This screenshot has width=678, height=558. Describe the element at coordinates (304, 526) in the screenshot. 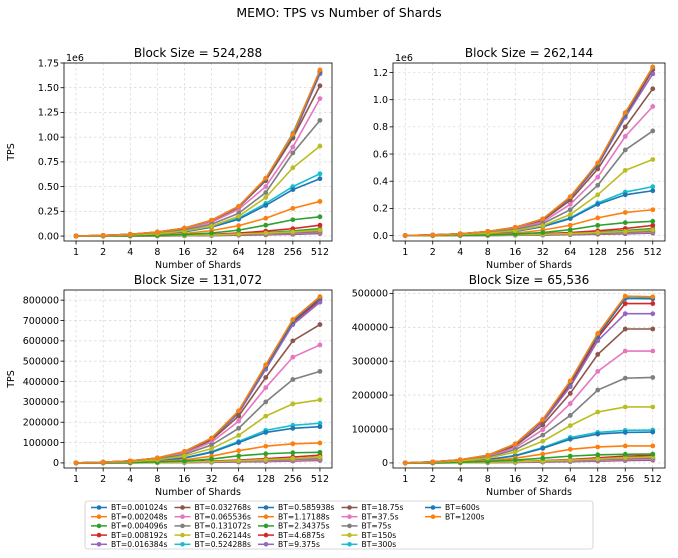

I see `legend-label: BT=2.34375s` at that location.